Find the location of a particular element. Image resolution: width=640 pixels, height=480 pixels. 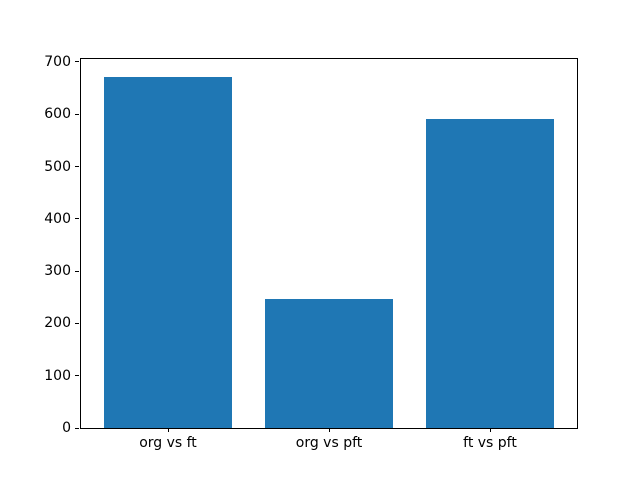

bar-org-vs-ft is located at coordinates (168, 252).